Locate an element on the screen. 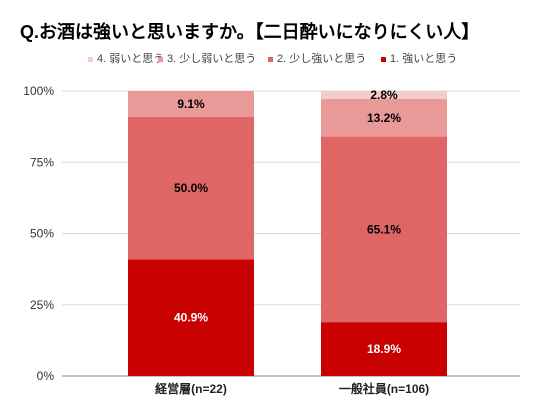  data-label: 50.0% is located at coordinates (191, 188).